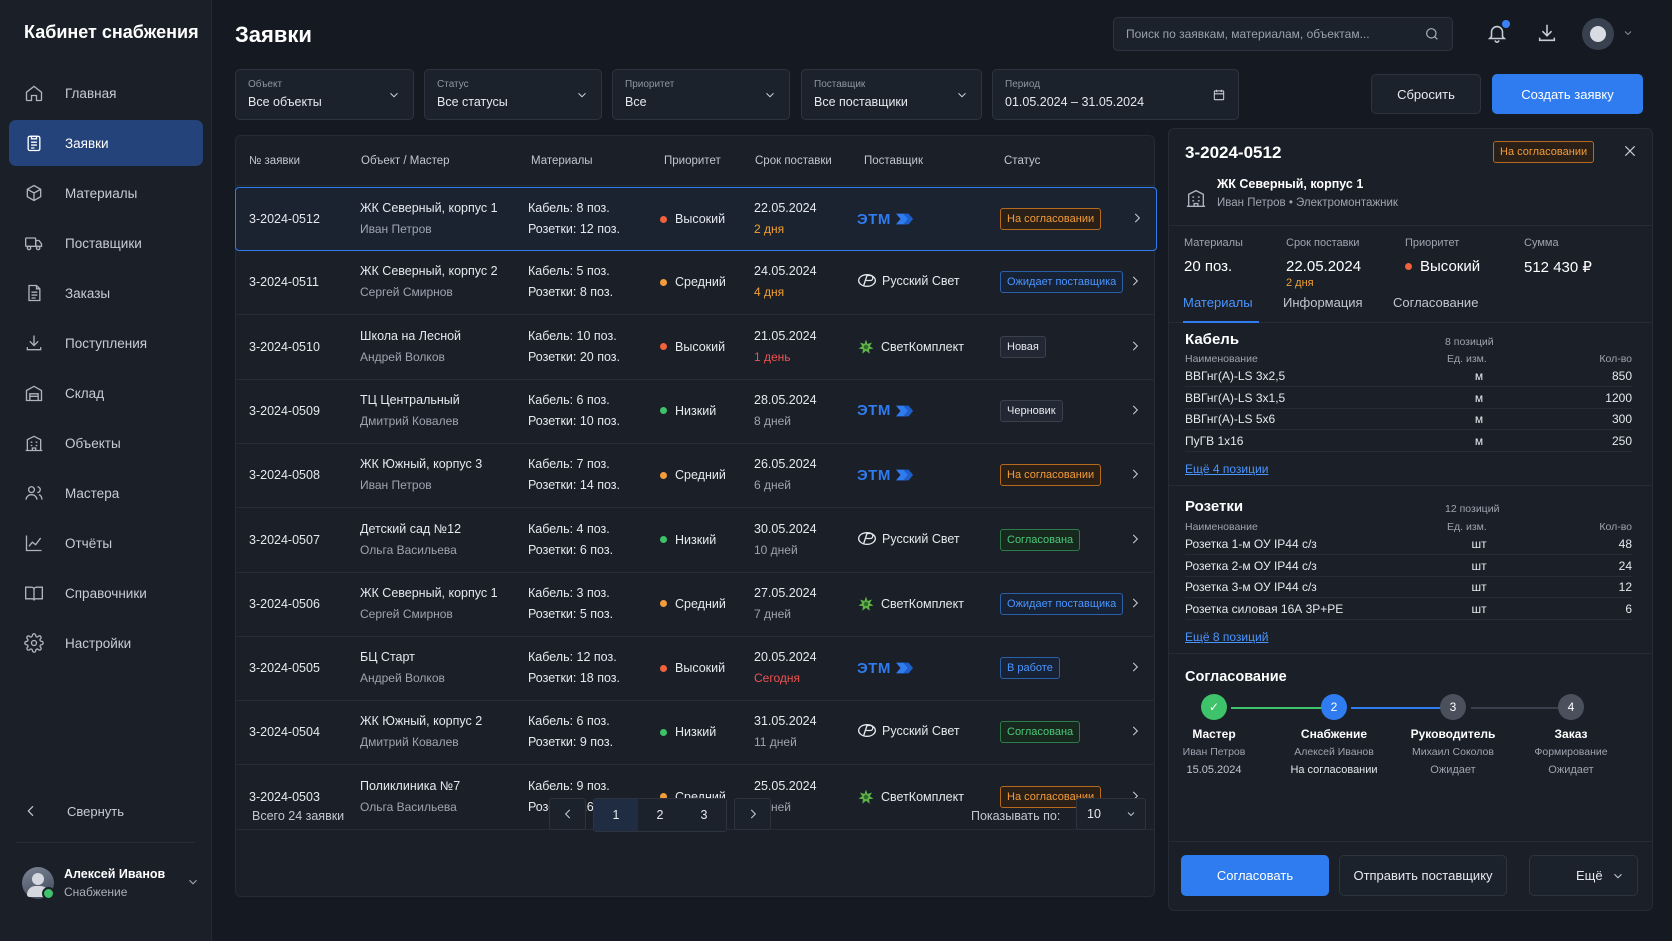  I want to click on stat-label: Срок поставки, so click(1323, 243).